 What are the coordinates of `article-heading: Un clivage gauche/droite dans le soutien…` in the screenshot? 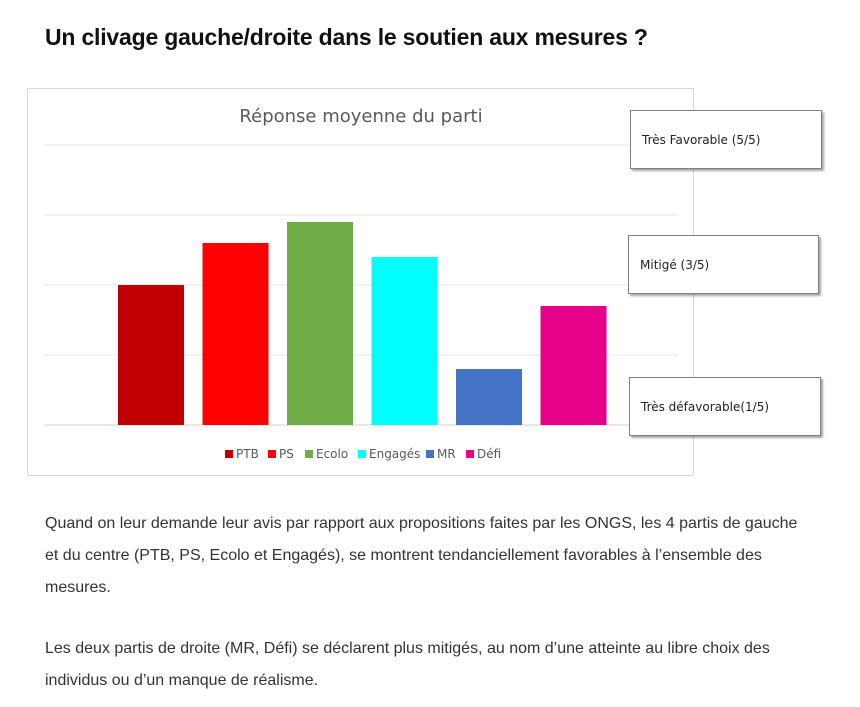 It's located at (346, 37).